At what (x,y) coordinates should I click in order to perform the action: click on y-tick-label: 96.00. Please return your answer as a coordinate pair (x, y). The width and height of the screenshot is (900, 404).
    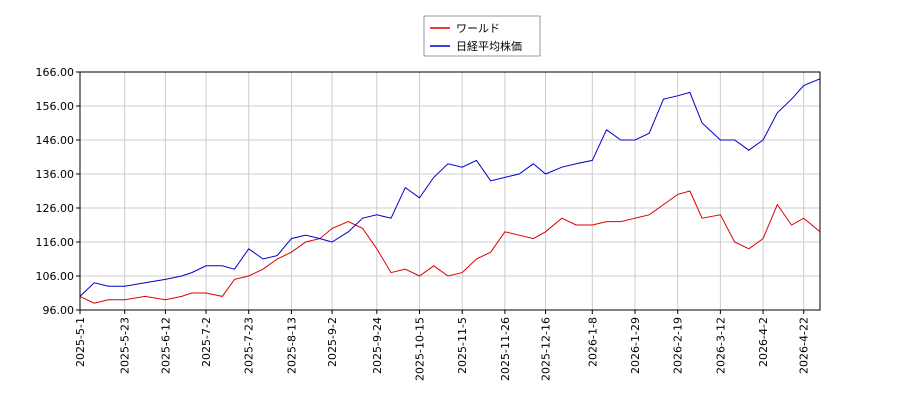
    Looking at the image, I should click on (59, 310).